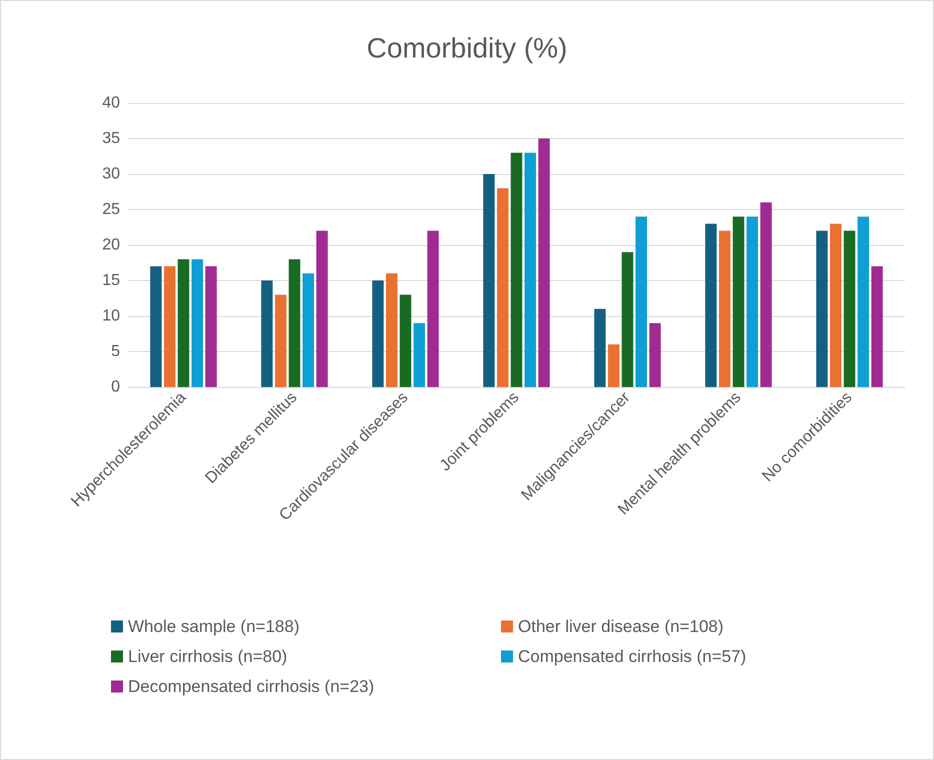 Image resolution: width=934 pixels, height=760 pixels. What do you see at coordinates (214, 626) in the screenshot?
I see `legend-label: Whole sample (n=188)` at bounding box center [214, 626].